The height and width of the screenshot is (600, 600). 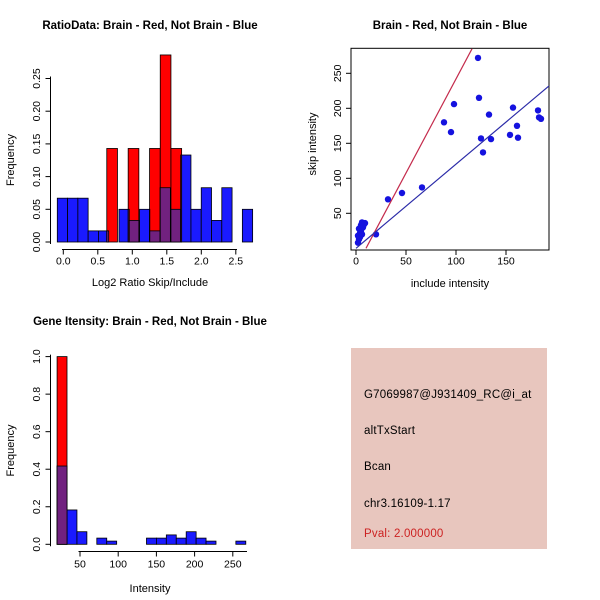 I want to click on panel-title: RatioData: Brain - Red, Not Brain - Blue, so click(x=149, y=26).